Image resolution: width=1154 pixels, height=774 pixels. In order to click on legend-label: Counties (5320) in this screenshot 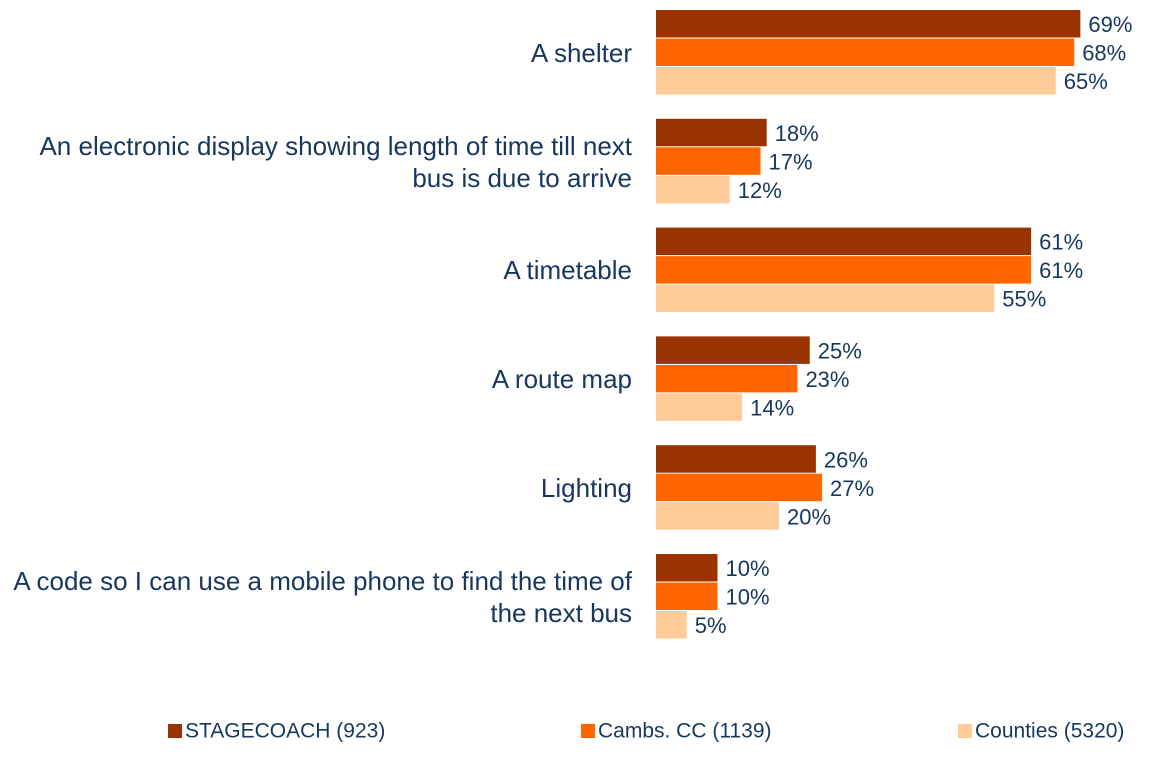, I will do `click(1049, 731)`.